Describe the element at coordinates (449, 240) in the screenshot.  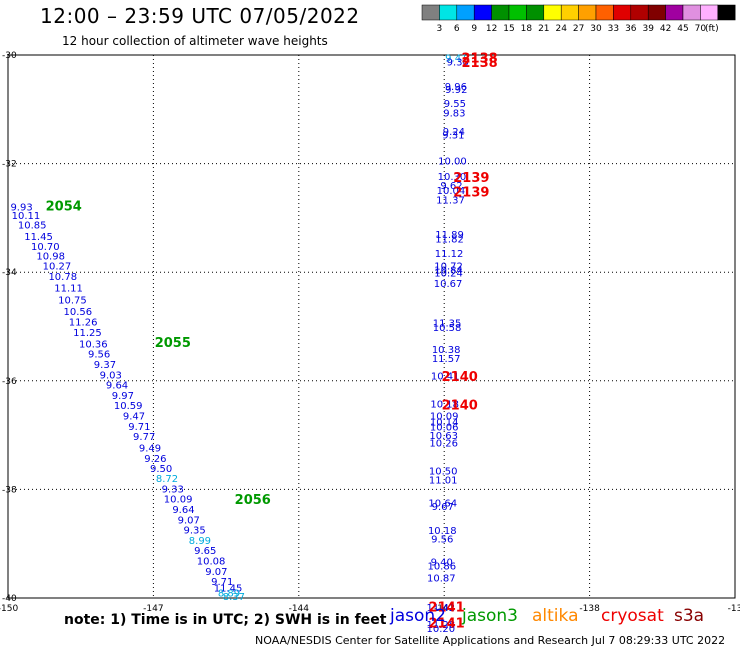
I see `wave-height-point: 11.82` at that location.